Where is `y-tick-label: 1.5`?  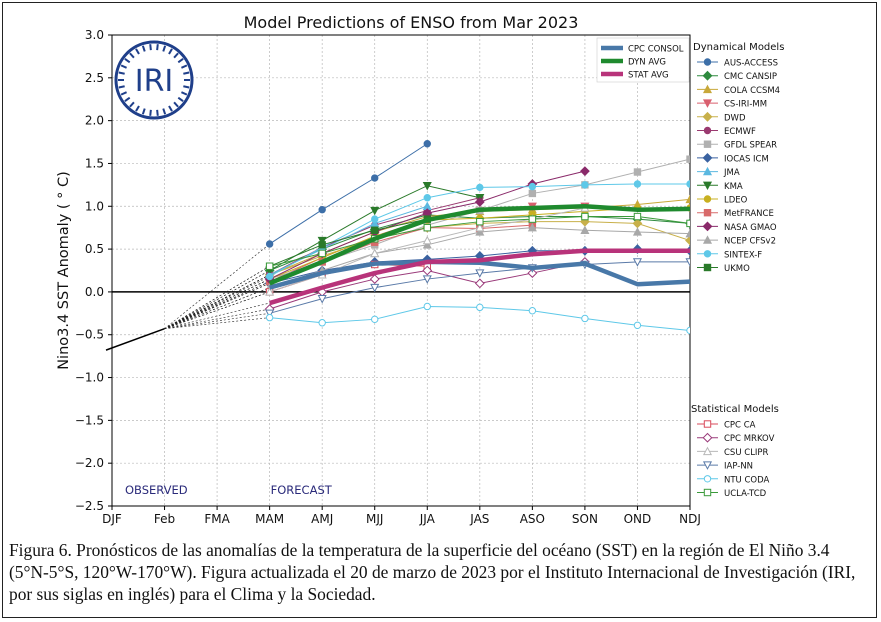 y-tick-label: 1.5 is located at coordinates (94, 163).